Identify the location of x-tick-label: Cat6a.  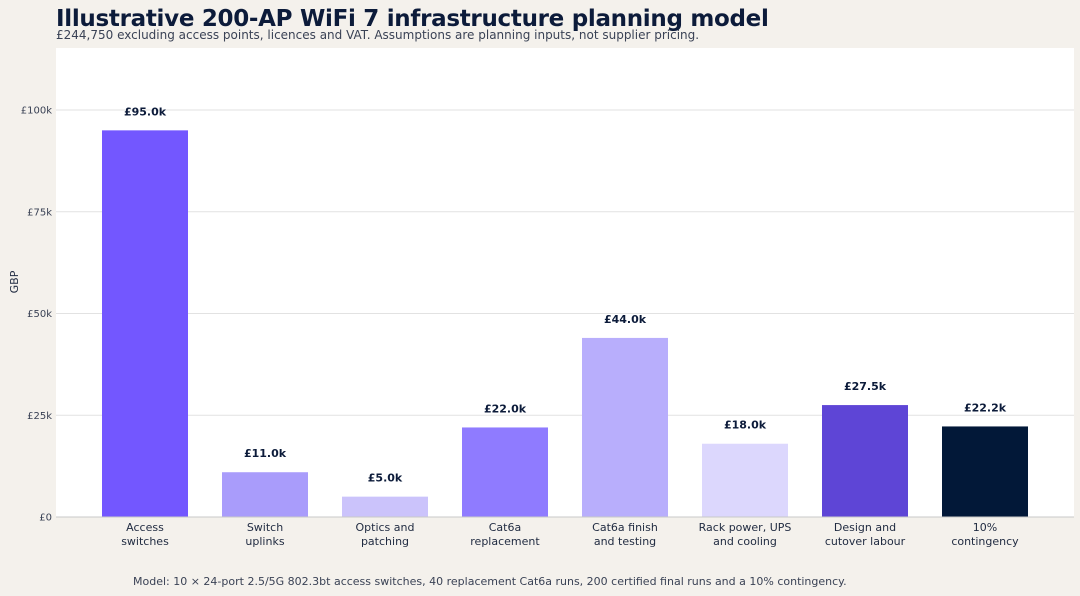
(505, 527).